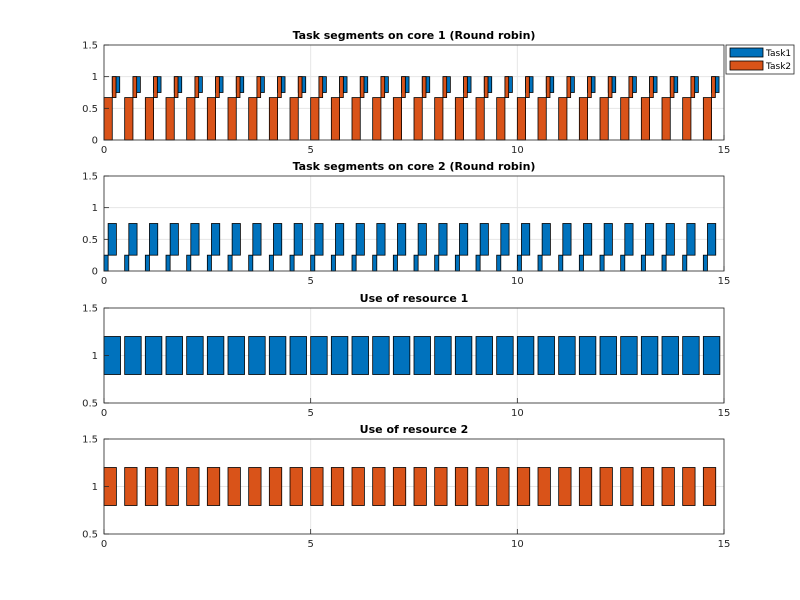  What do you see at coordinates (517, 413) in the screenshot?
I see `x-tick-label: 10` at bounding box center [517, 413].